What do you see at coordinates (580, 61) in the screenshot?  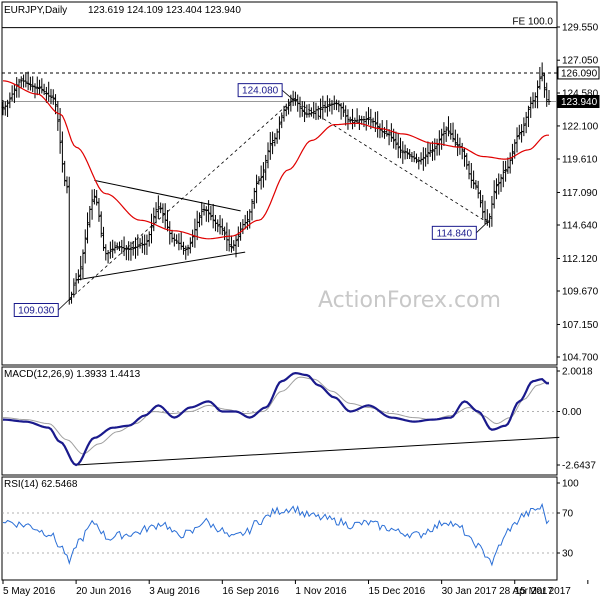 I see `price-tick-label: 127.050` at bounding box center [580, 61].